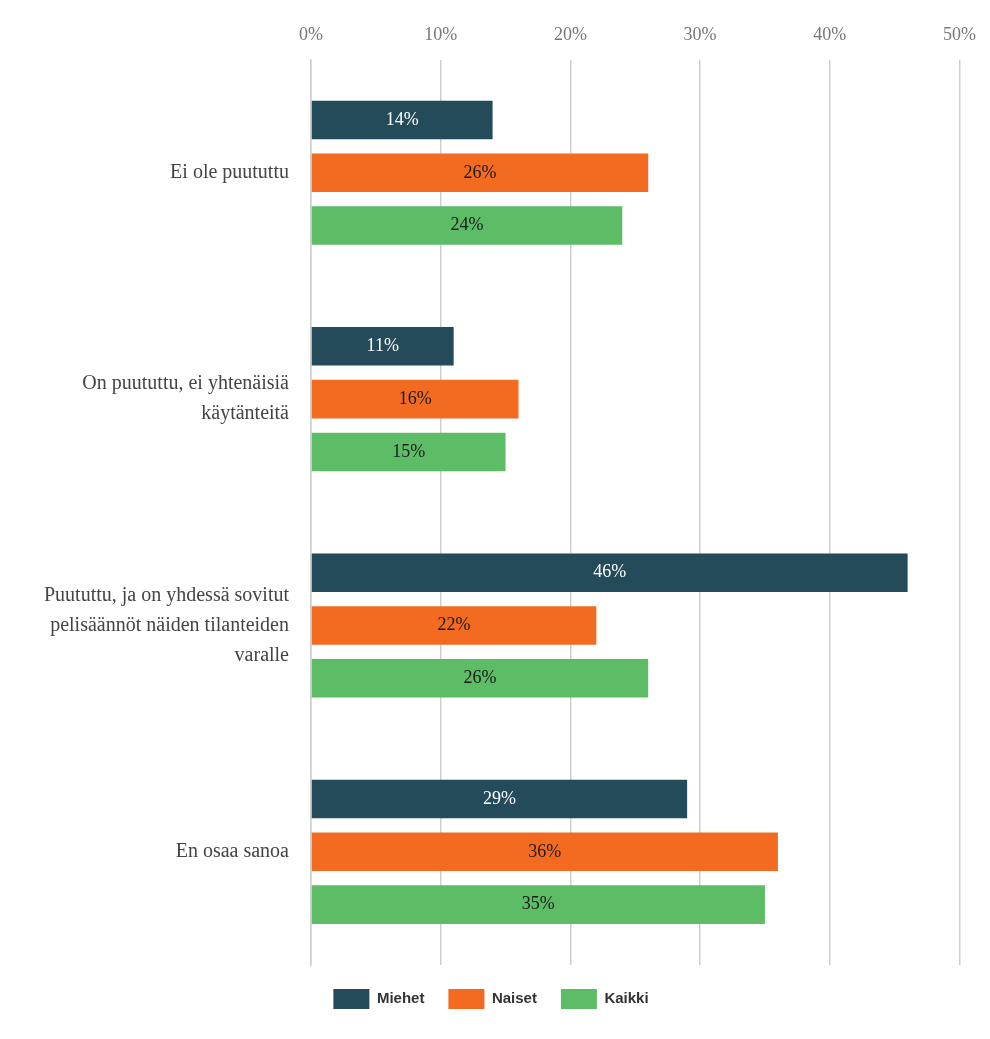 The width and height of the screenshot is (990, 1039). I want to click on legend-label: Miehet, so click(400, 998).